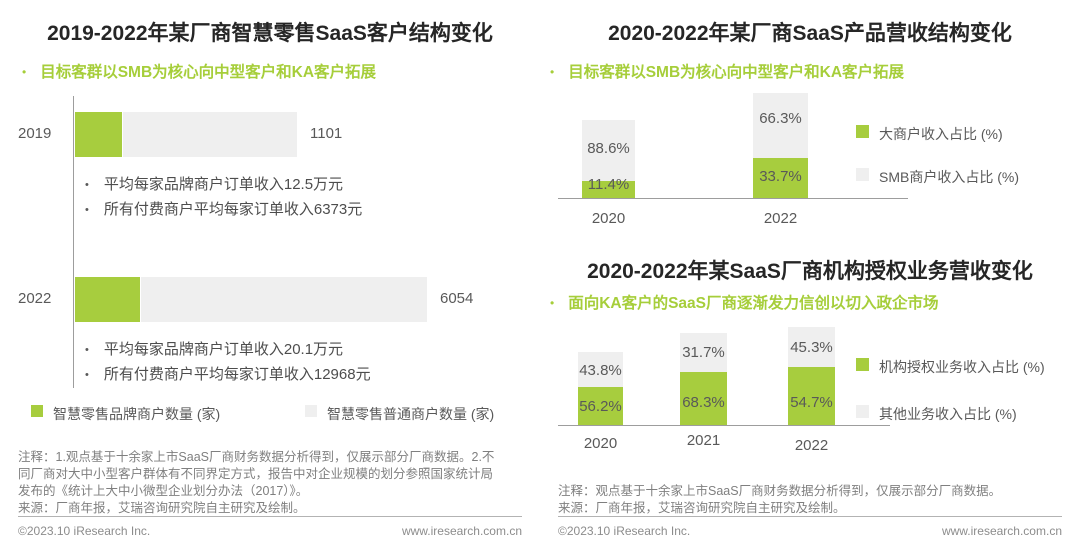 This screenshot has height=545, width=1080. Describe the element at coordinates (84, 531) in the screenshot. I see `left-copyright: ©2023.10 iResearch Inc.` at that location.